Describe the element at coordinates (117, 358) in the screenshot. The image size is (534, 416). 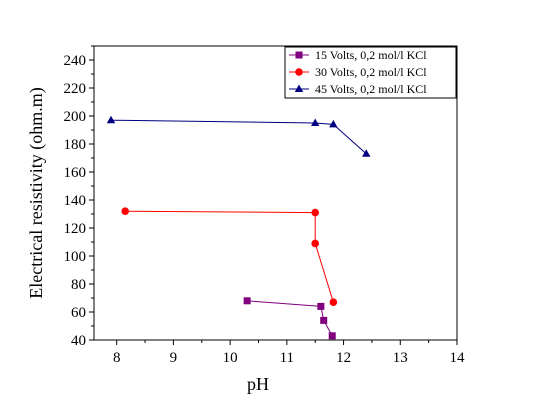
I see `x-tick-label: 8` at that location.